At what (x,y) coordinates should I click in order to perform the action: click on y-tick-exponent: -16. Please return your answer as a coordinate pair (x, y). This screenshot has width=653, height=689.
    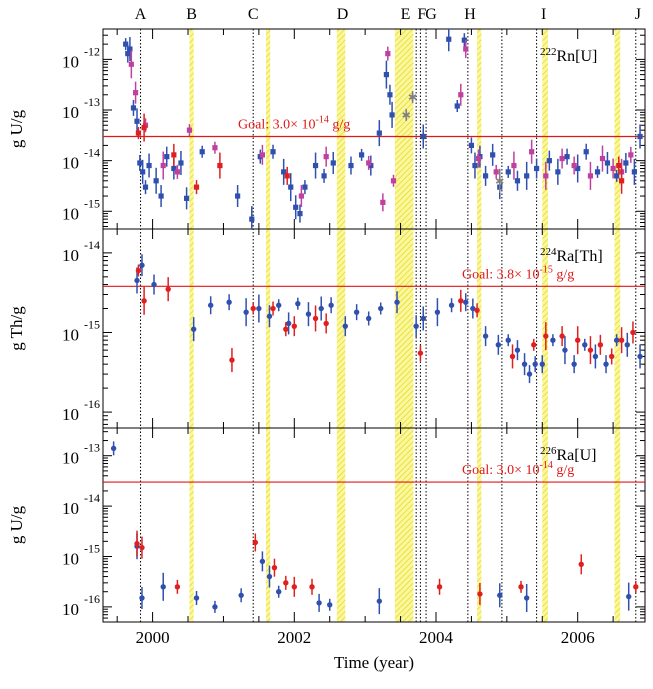
    Looking at the image, I should click on (92, 404).